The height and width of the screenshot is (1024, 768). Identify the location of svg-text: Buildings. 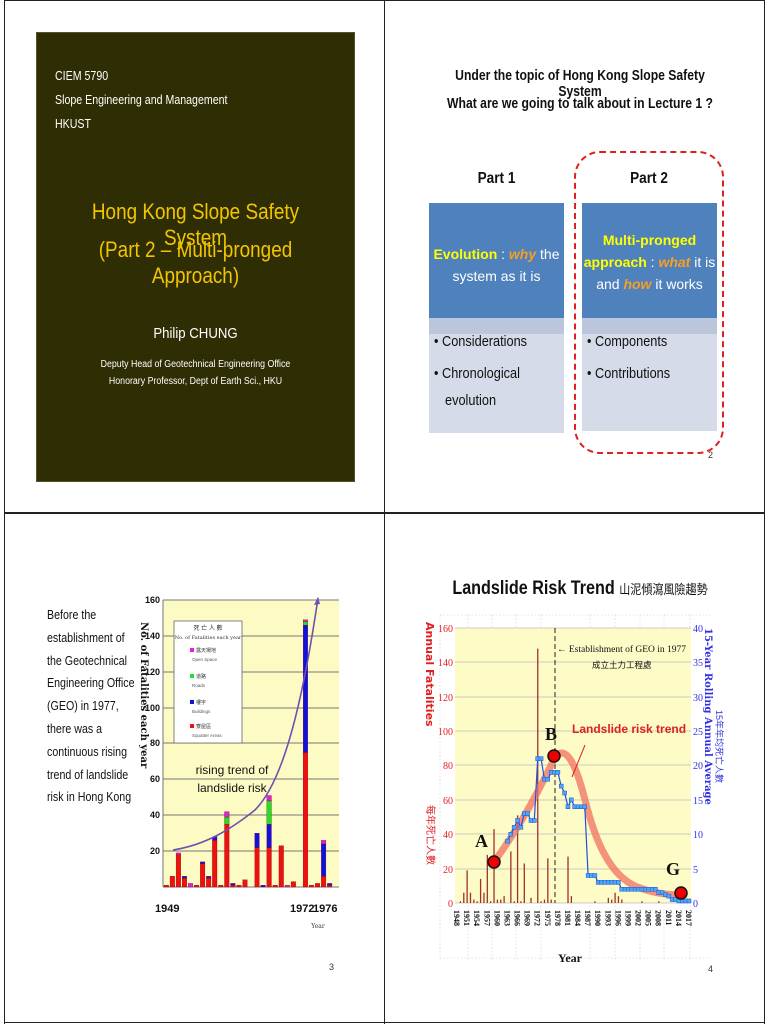
(201, 711).